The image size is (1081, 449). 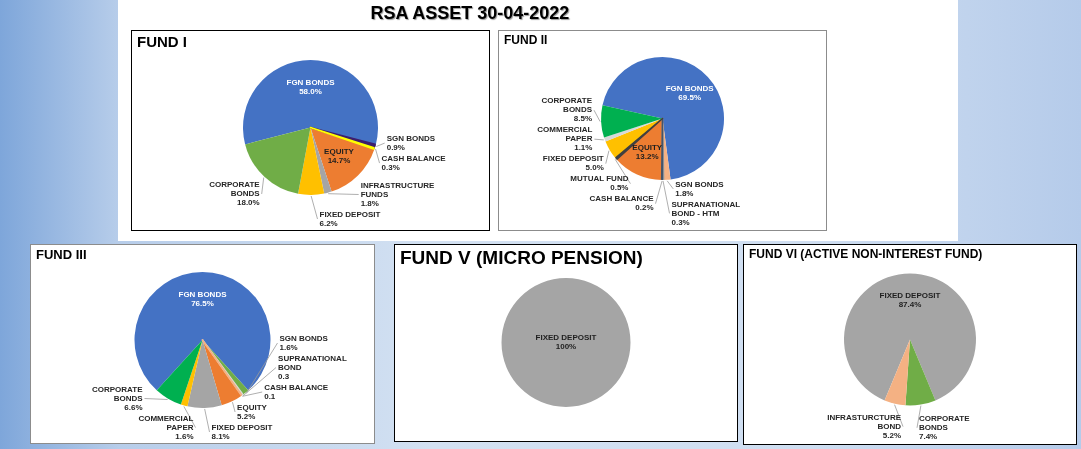 I want to click on slice-label: SUPRANATIONAL BOND, so click(x=312, y=362).